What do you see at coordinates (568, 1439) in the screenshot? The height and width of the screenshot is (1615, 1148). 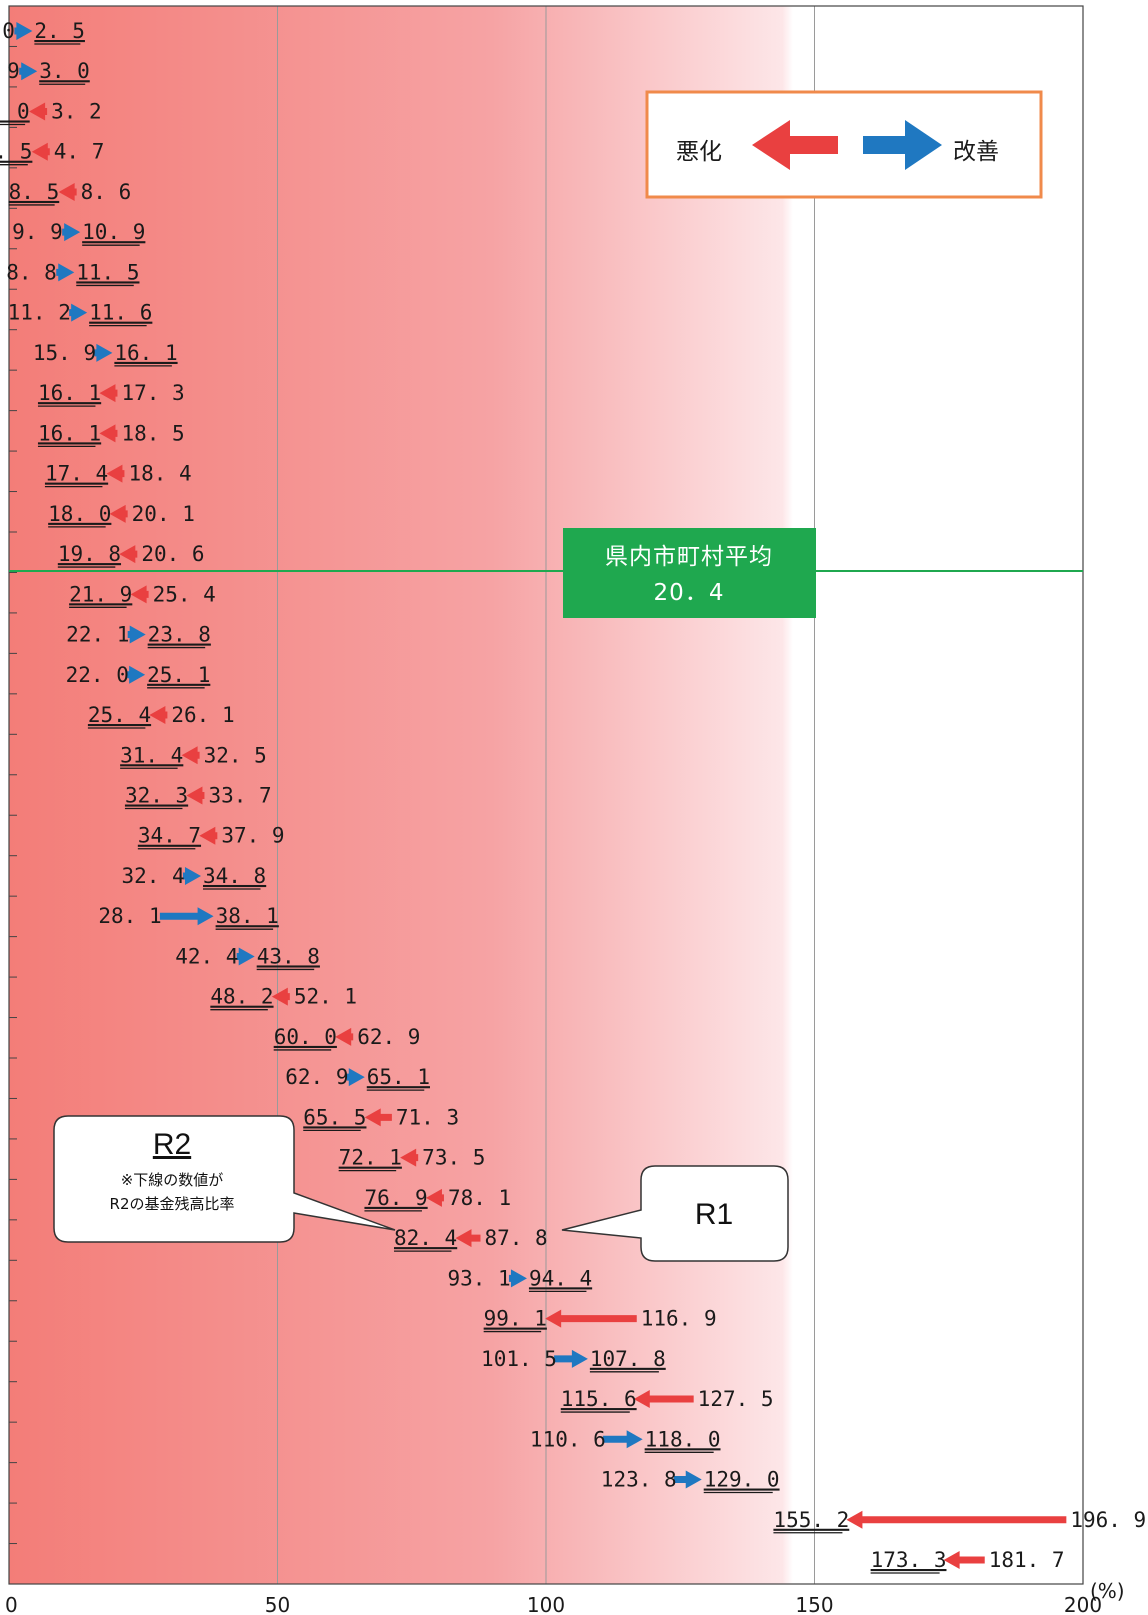 I see `r1-value-label: 110. 6` at bounding box center [568, 1439].